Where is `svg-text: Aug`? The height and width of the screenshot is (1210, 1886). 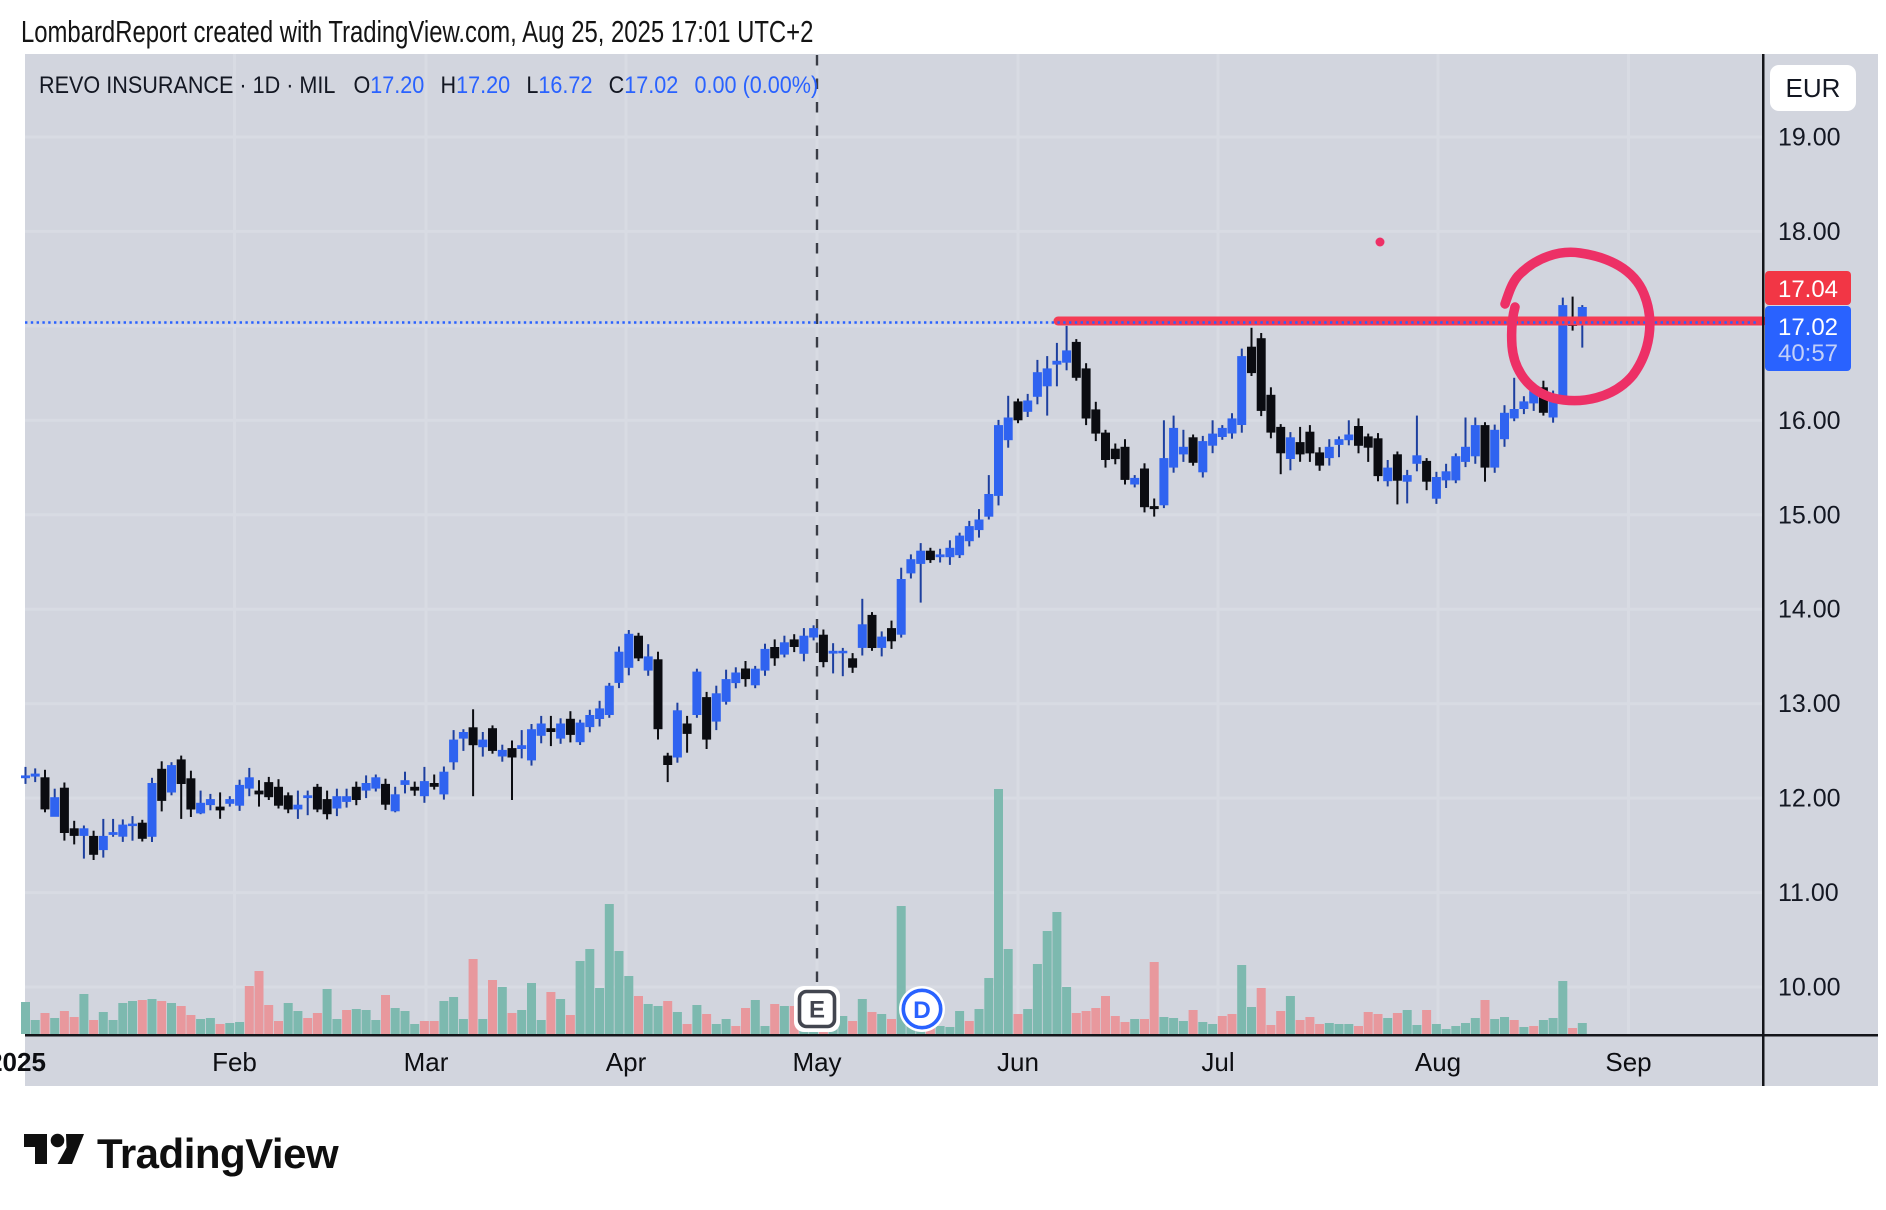 svg-text: Aug is located at coordinates (1438, 1062).